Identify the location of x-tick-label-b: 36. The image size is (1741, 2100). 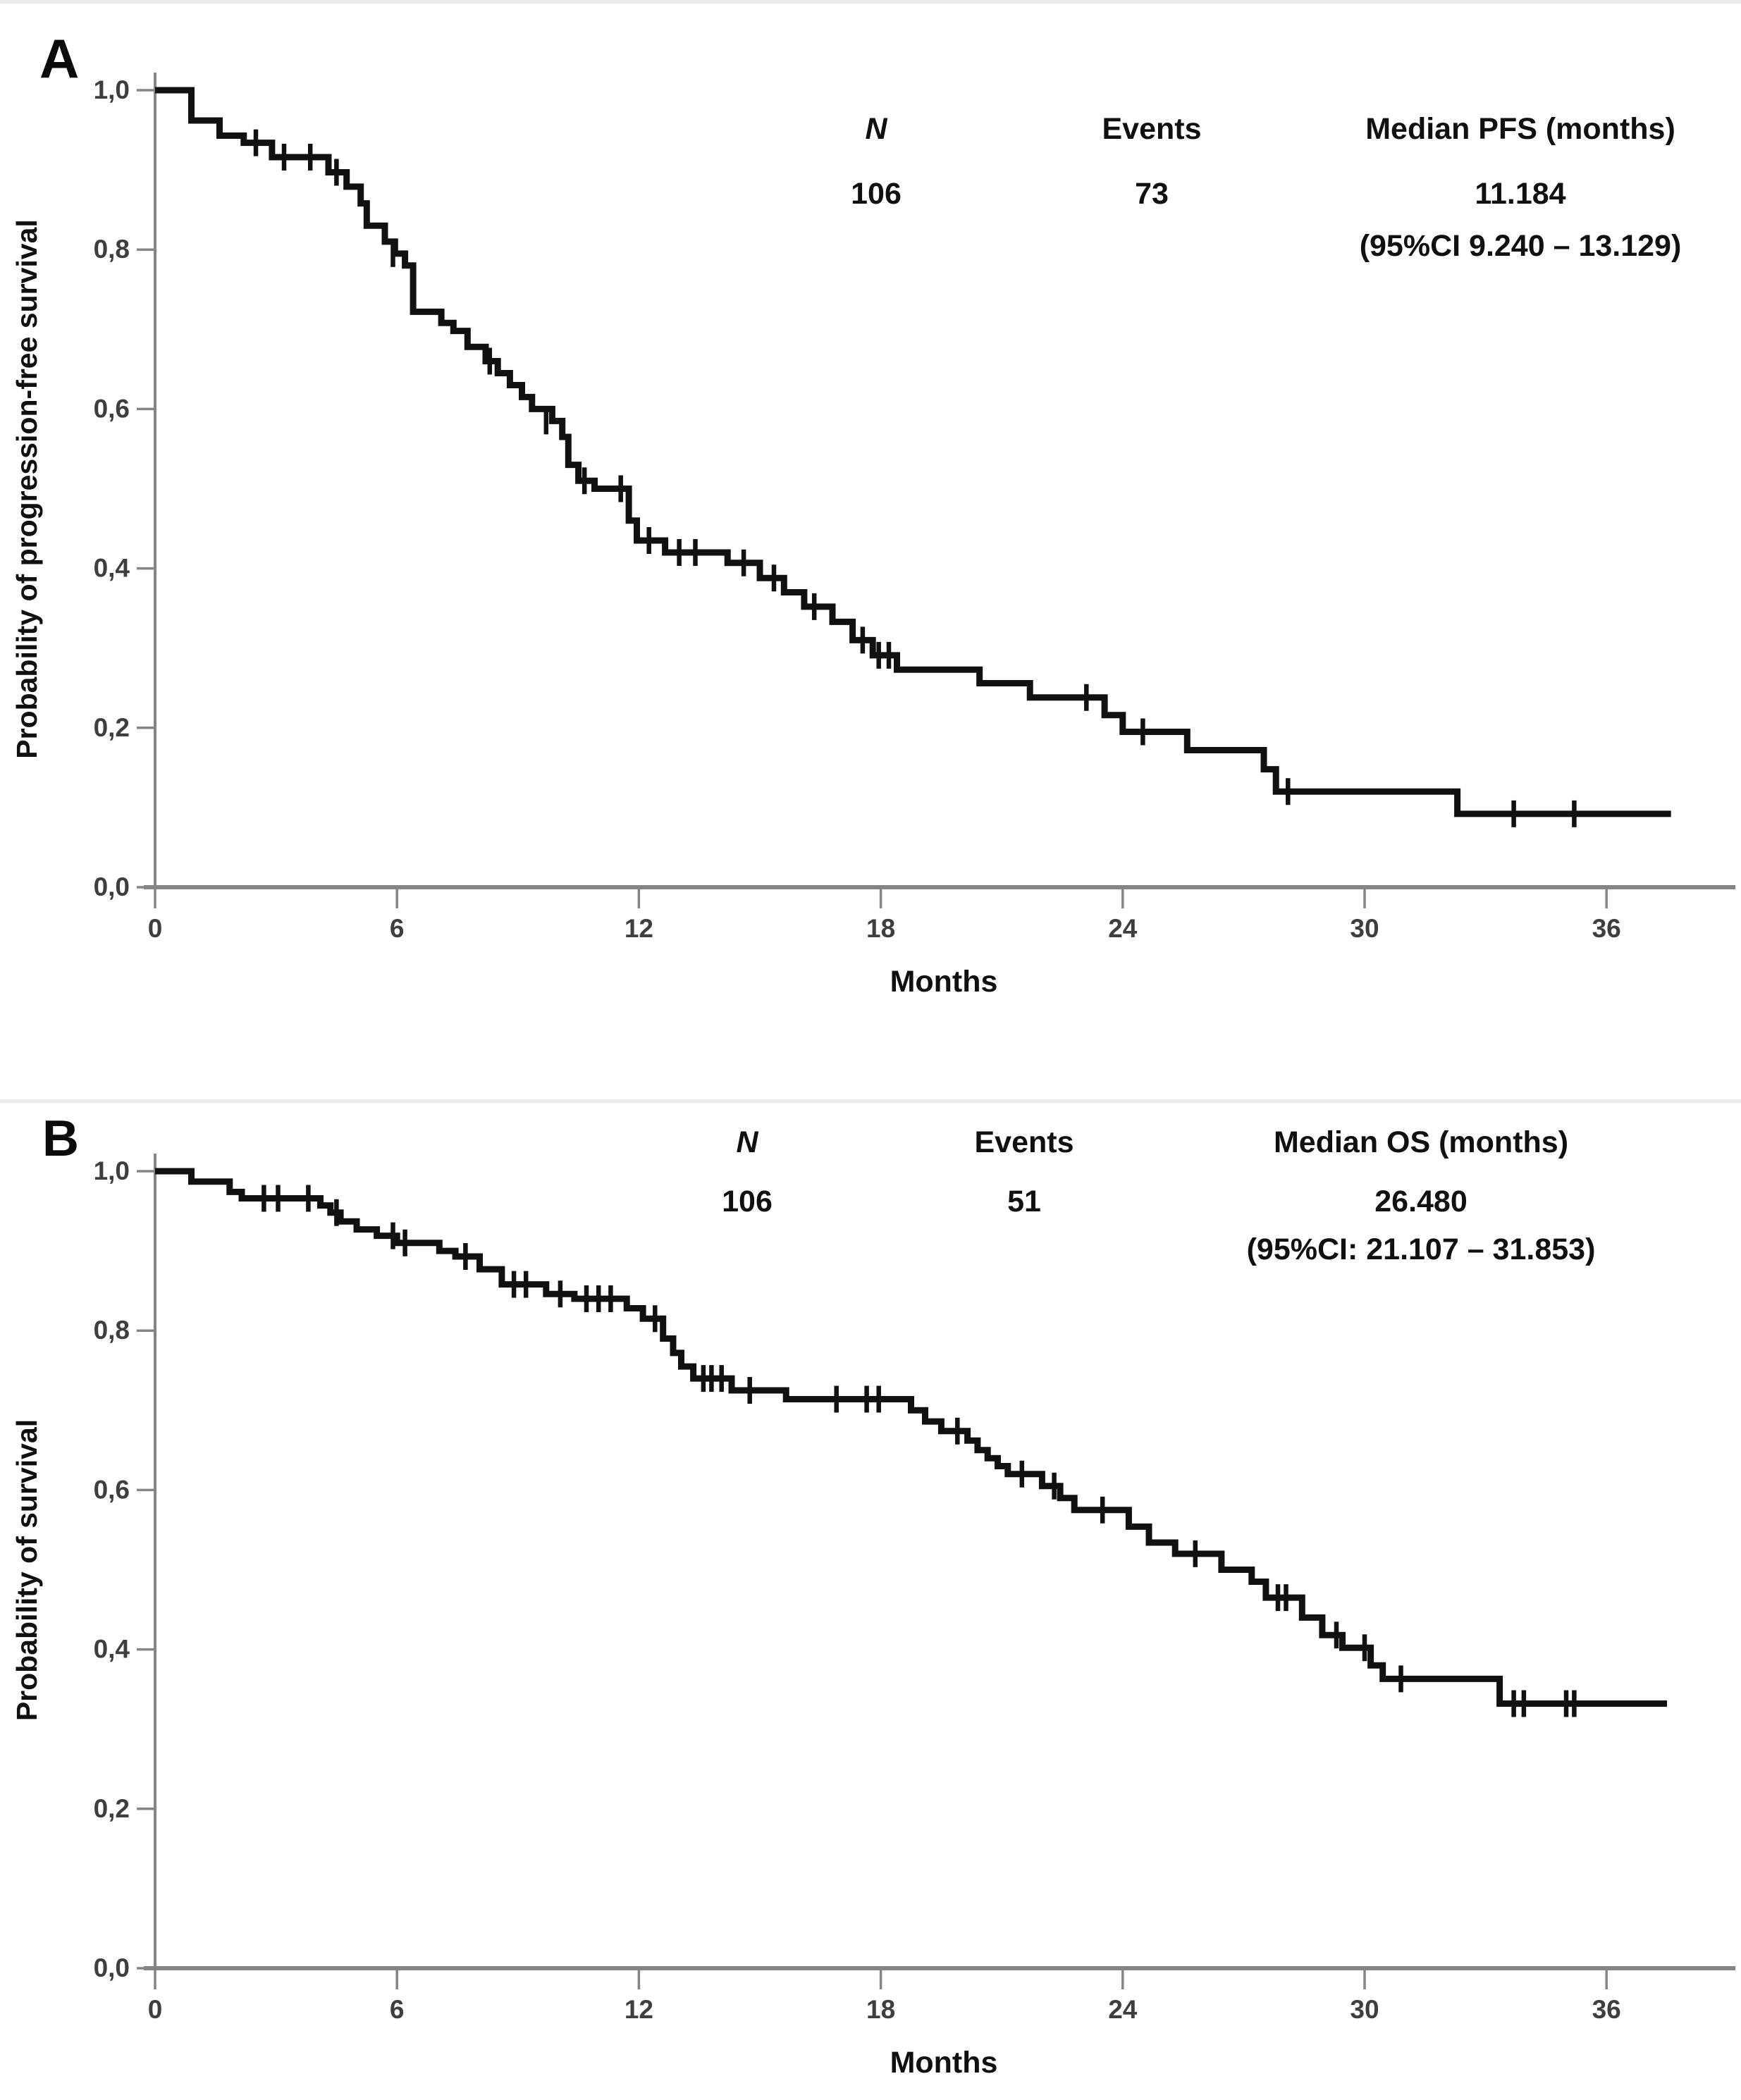
(1607, 2010).